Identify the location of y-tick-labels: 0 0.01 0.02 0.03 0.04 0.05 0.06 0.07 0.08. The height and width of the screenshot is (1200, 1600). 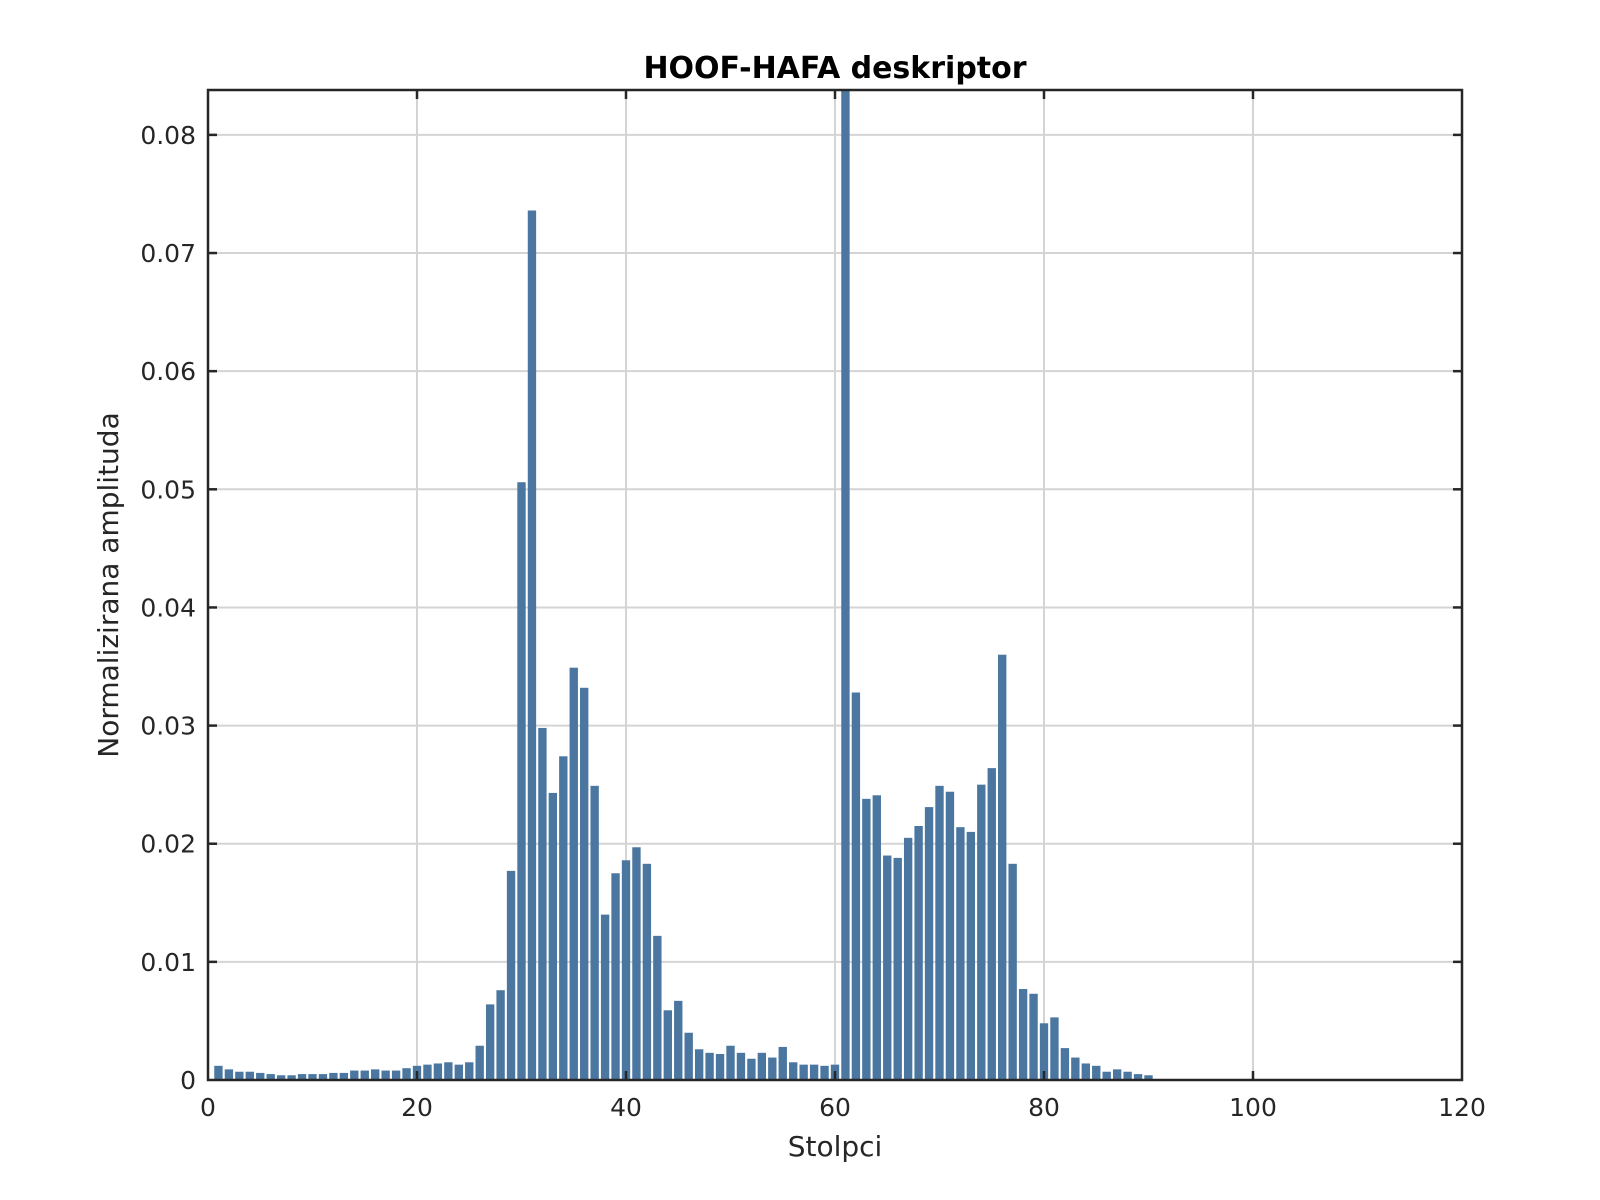
(168, 608).